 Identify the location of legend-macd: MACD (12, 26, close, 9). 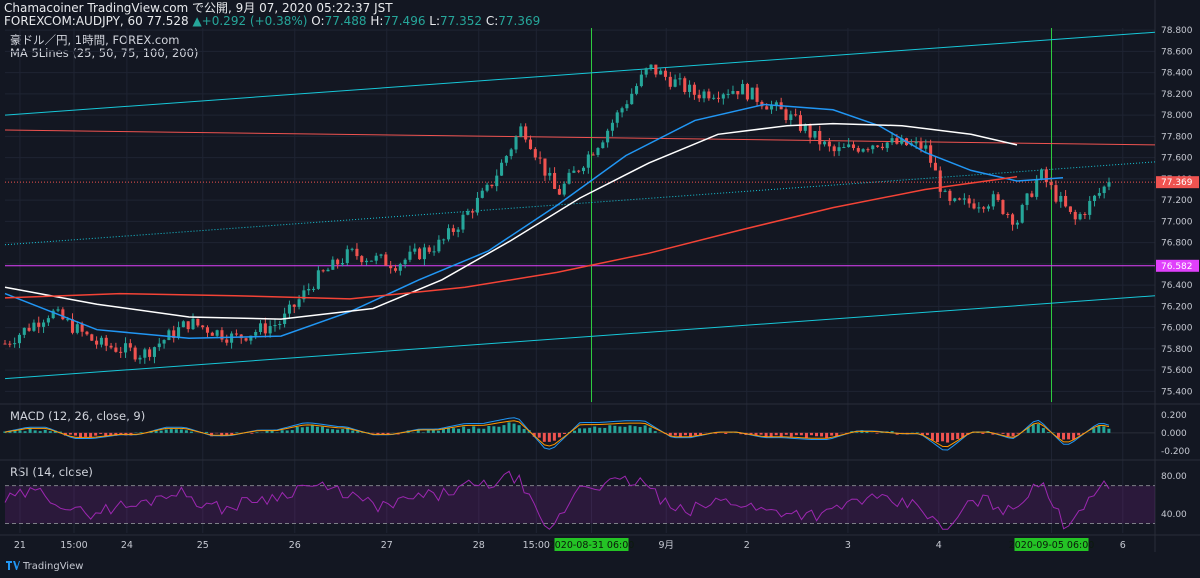
(78, 416).